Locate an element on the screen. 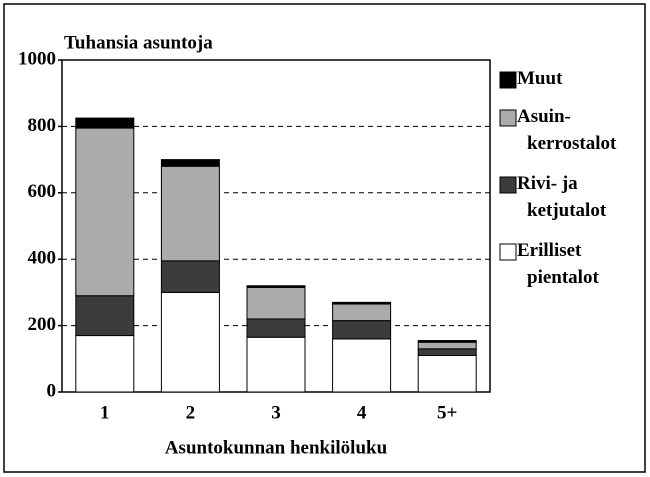 The width and height of the screenshot is (650, 477). x-axis-label: Asuntokunnan henkilöluku is located at coordinates (276, 447).